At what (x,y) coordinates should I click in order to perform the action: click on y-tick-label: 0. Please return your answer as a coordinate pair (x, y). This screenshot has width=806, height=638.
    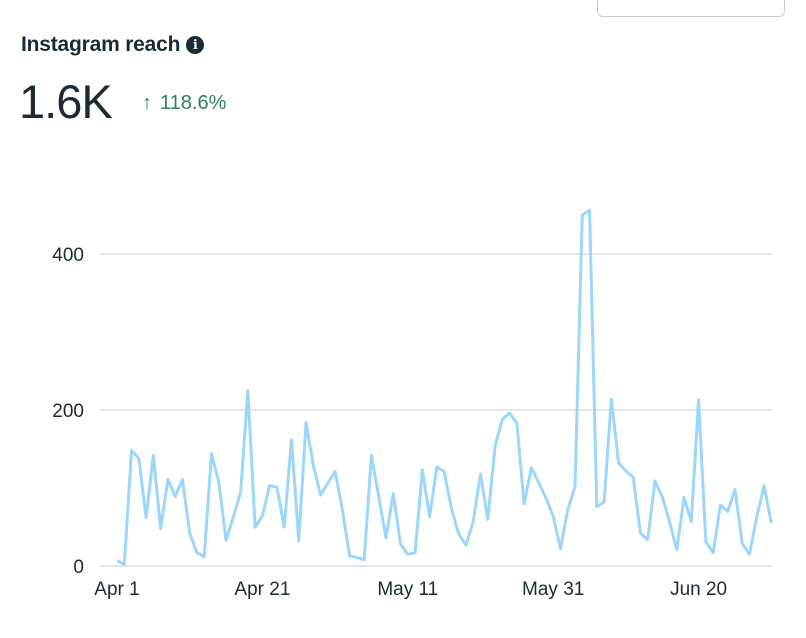
    Looking at the image, I should click on (78, 567).